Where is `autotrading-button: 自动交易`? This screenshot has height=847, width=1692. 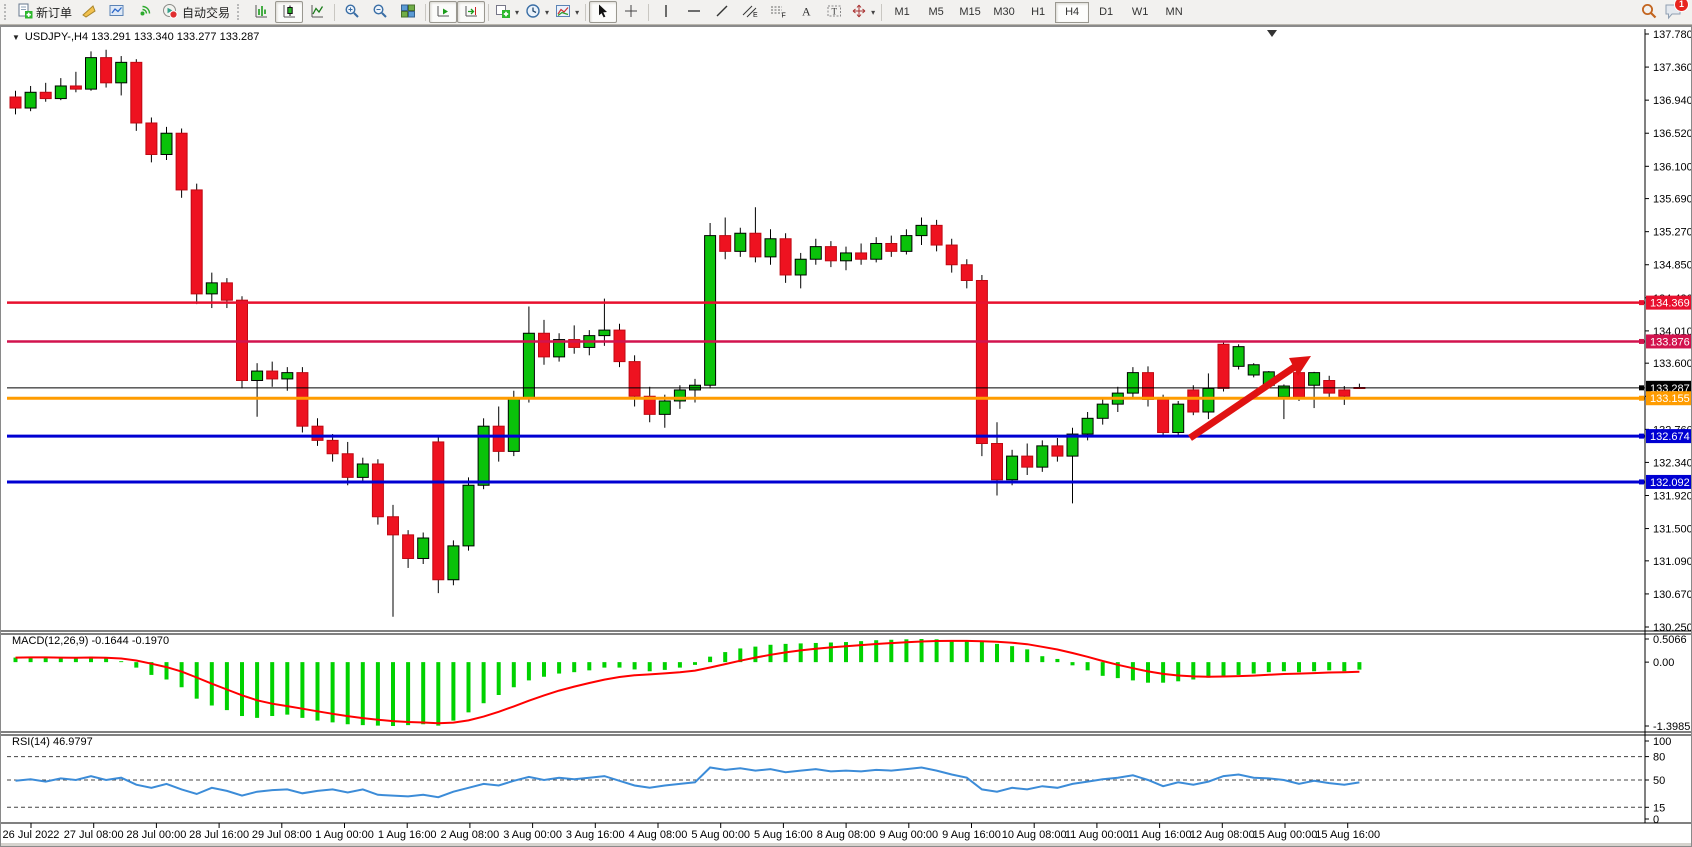
autotrading-button: 自动交易 is located at coordinates (196, 12).